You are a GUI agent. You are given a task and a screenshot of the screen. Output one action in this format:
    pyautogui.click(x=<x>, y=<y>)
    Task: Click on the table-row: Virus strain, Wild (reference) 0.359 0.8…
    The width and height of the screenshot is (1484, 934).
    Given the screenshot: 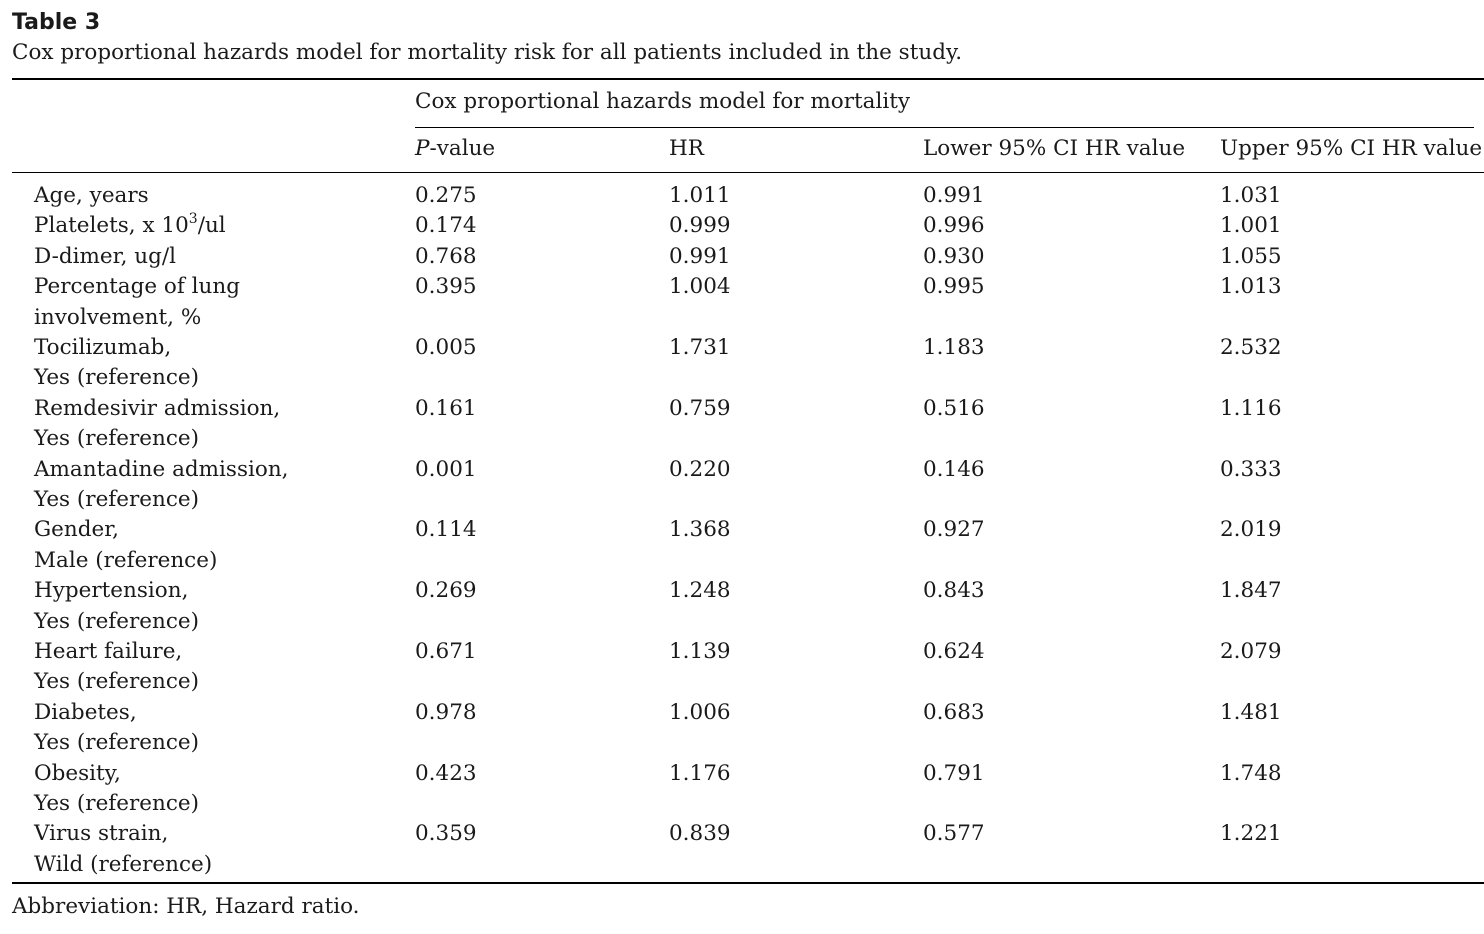 What is the action you would take?
    pyautogui.click(x=748, y=849)
    